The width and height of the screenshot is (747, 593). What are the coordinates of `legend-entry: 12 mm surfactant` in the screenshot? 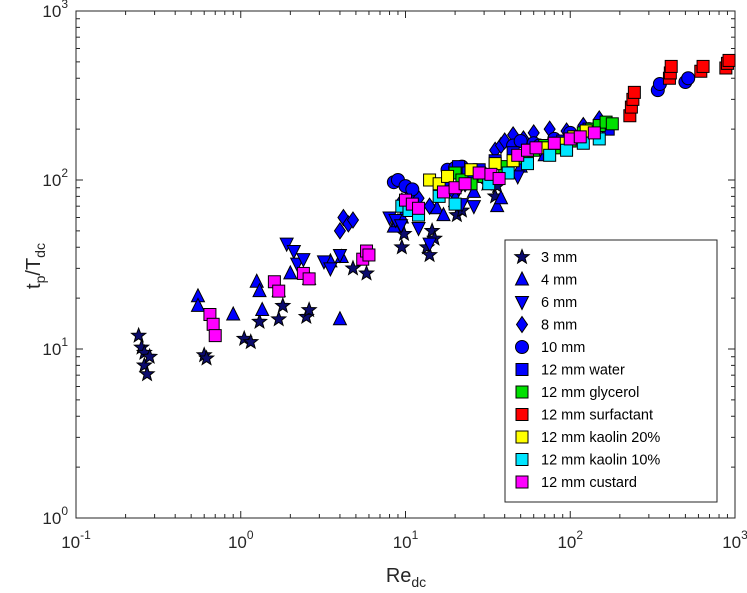 It's located at (597, 416).